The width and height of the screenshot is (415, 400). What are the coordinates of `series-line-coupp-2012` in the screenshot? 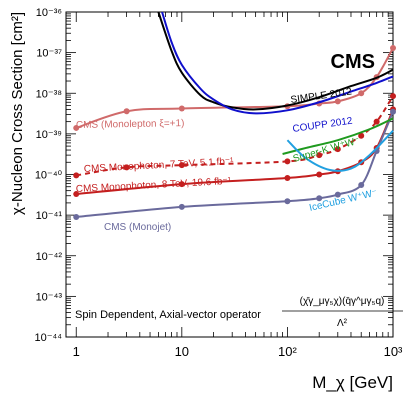 It's located at (277, 63).